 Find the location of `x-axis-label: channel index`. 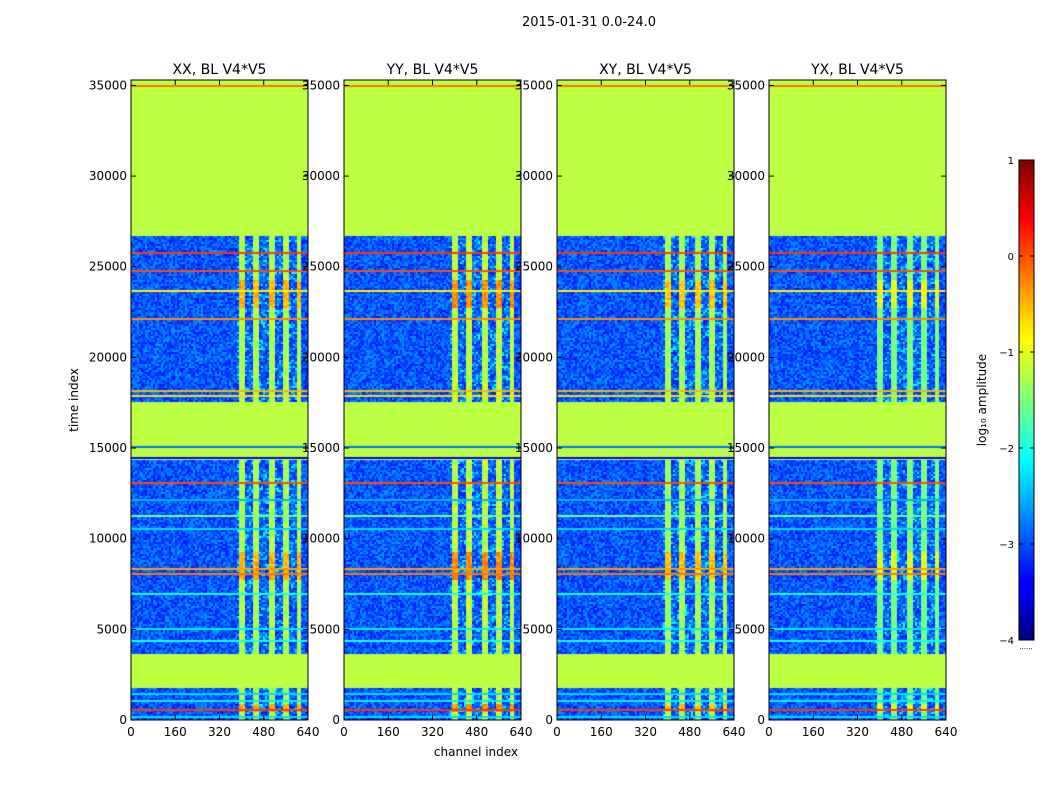

x-axis-label: channel index is located at coordinates (476, 752).